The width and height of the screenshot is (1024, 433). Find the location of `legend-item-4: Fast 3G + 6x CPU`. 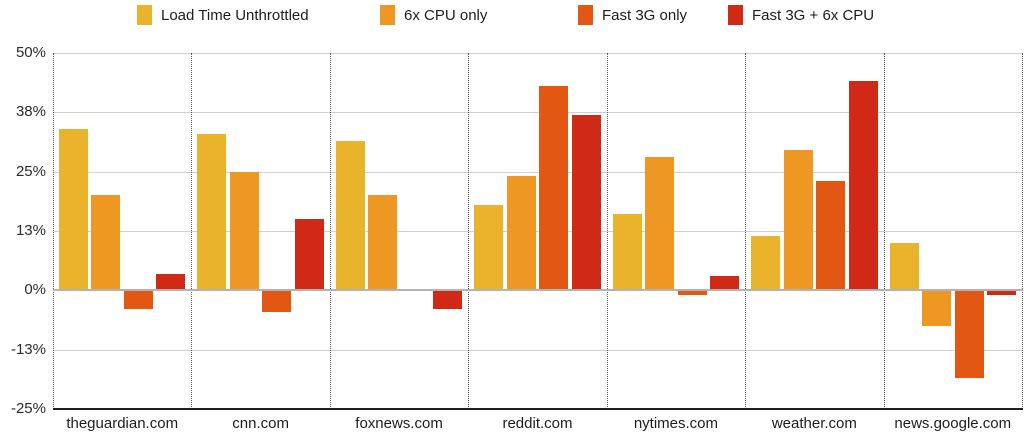

legend-item-4: Fast 3G + 6x CPU is located at coordinates (801, 15).